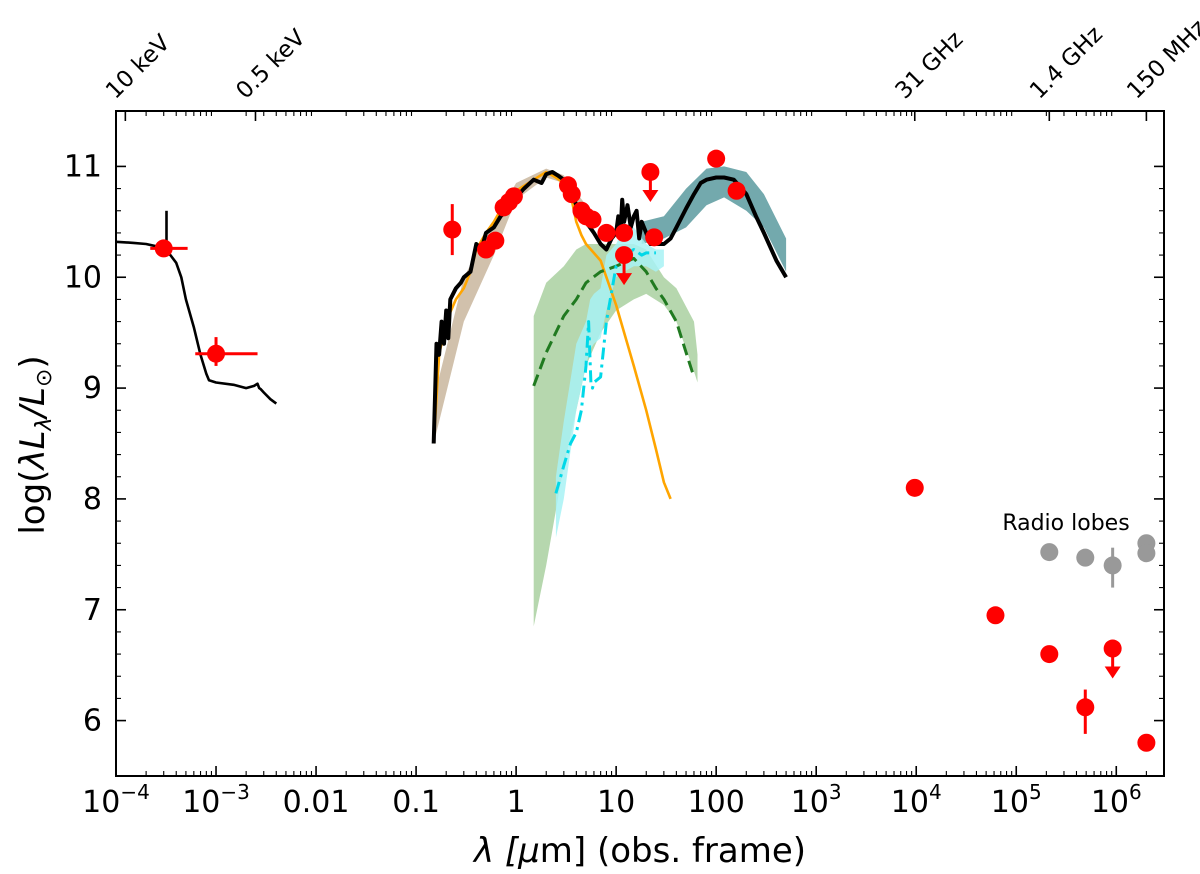 The width and height of the screenshot is (1200, 874). Describe the element at coordinates (835, 792) in the screenshot. I see `x-tick-label-exponent: 3` at that location.